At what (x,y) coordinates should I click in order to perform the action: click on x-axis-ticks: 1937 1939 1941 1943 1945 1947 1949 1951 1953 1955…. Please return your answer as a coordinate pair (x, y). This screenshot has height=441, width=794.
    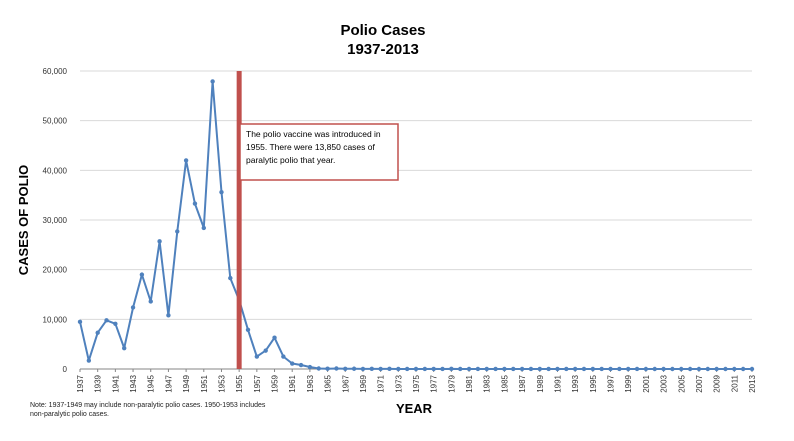
    Looking at the image, I should click on (416, 381).